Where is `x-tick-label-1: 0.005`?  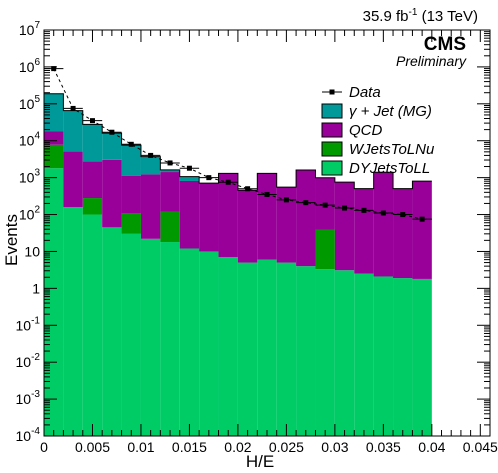
x-tick-label-1: 0.005 is located at coordinates (92, 447).